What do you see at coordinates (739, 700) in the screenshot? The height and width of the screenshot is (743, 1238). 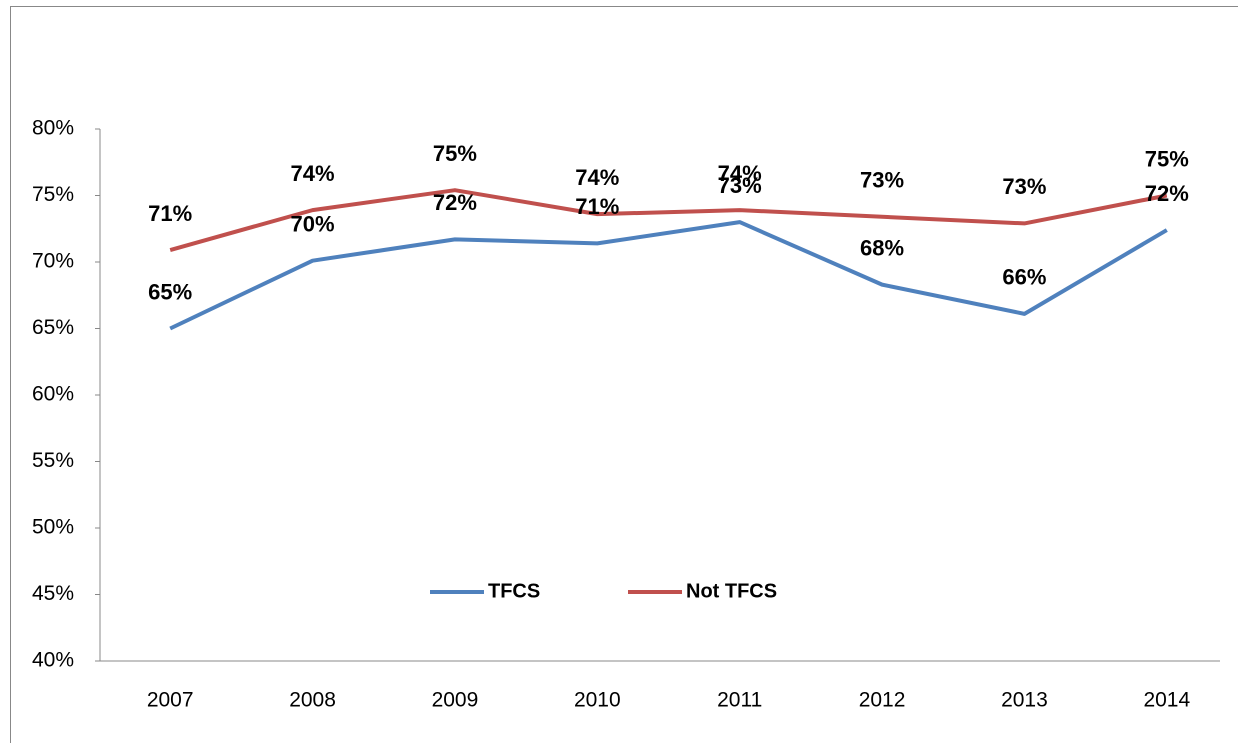 I see `x-tick-label: 2011` at bounding box center [739, 700].